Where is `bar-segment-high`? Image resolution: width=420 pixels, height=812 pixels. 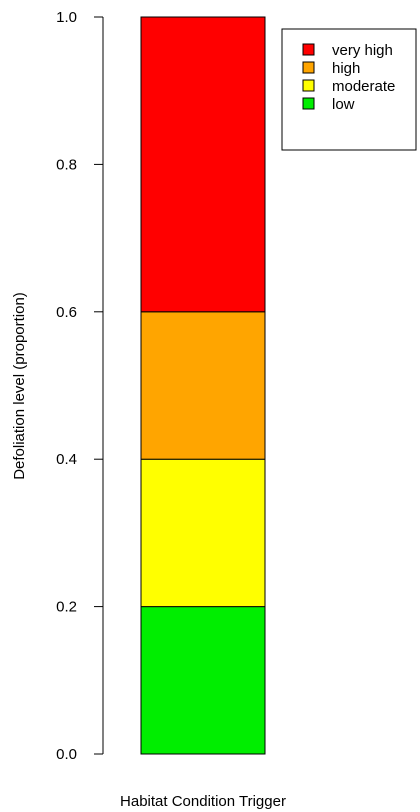 bar-segment-high is located at coordinates (203, 385).